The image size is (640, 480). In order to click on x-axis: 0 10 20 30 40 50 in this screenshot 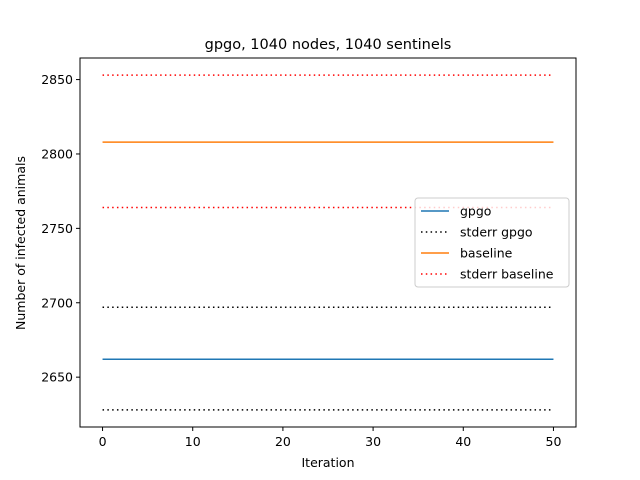, I will do `click(330, 438)`.